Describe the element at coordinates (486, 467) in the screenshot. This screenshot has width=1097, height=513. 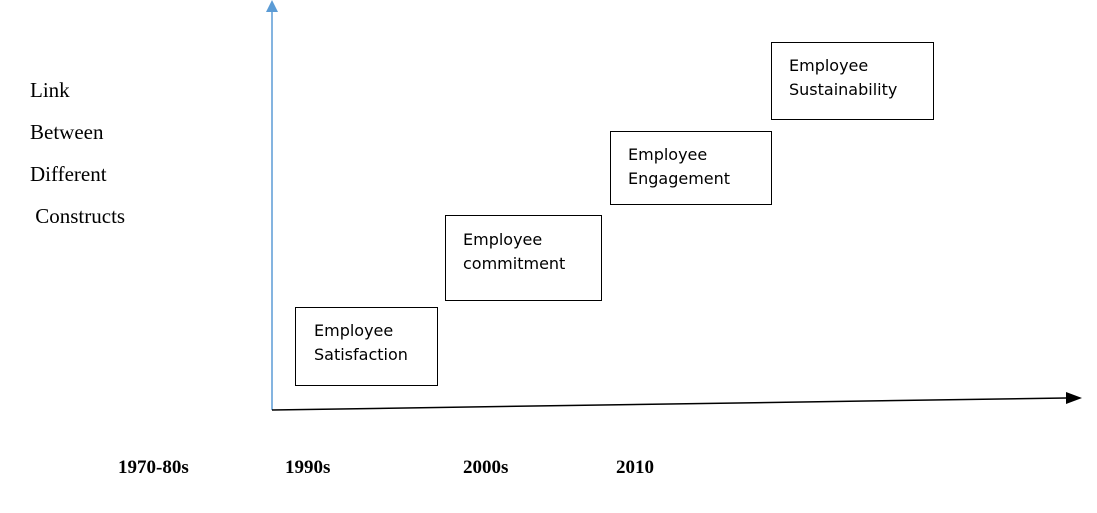
I see `period-label: 2000s` at that location.